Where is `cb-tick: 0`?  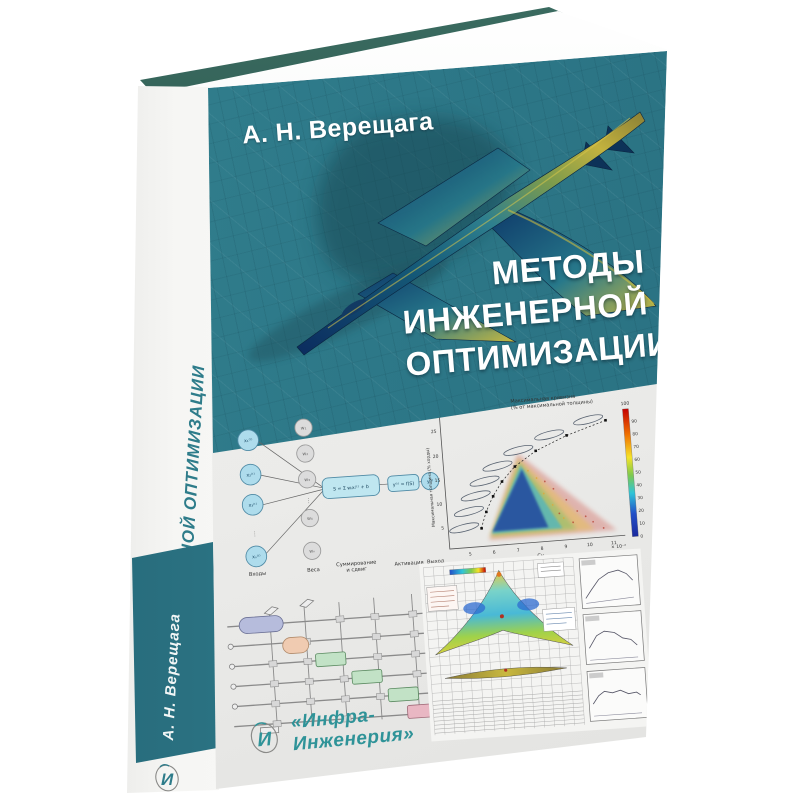
cb-tick: 0 is located at coordinates (641, 536).